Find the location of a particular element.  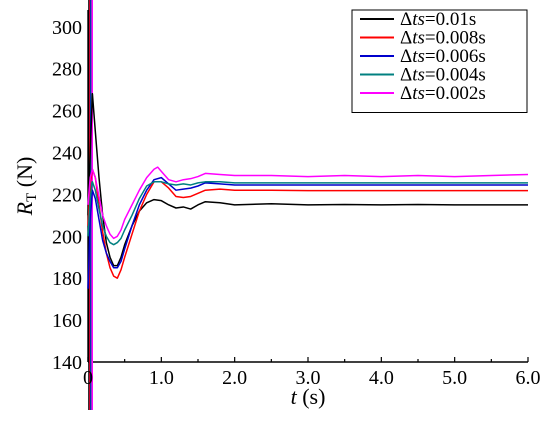

legend-entry: Δts=0.004s is located at coordinates (443, 75).